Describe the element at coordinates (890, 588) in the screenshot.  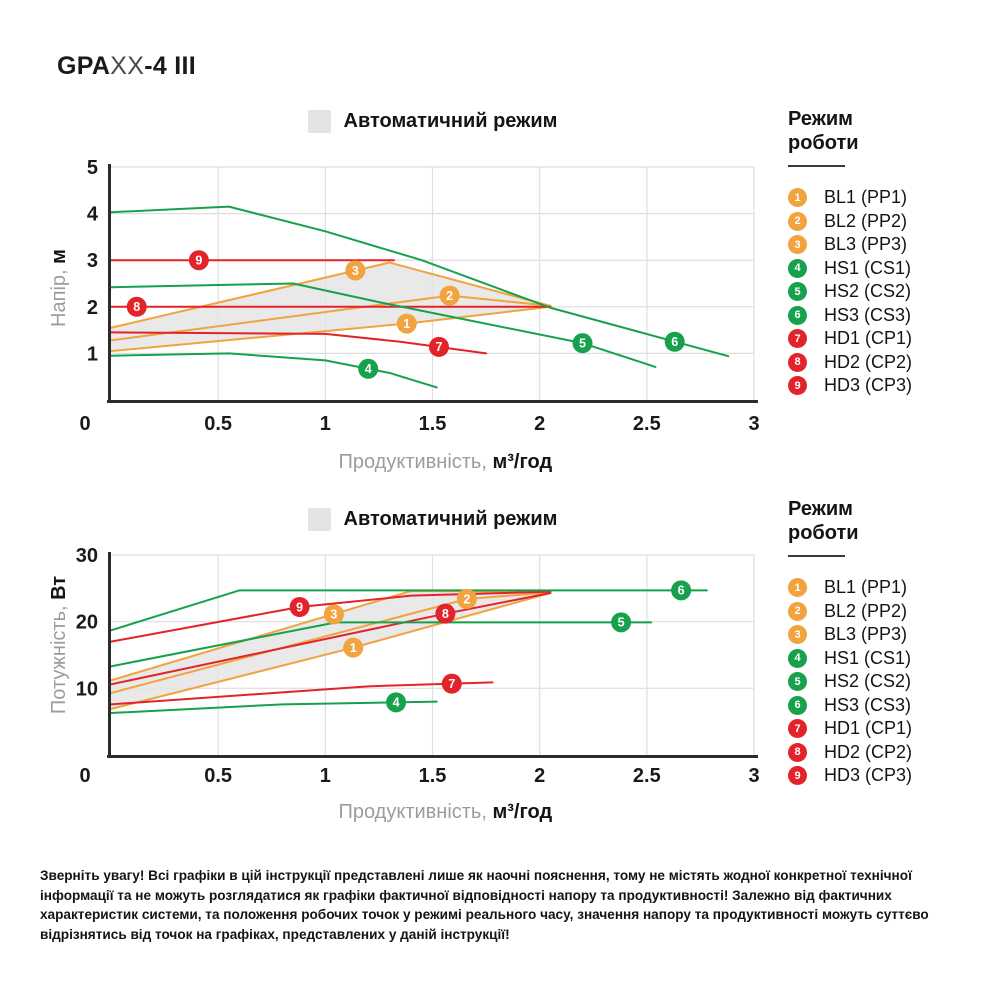
I see `legend-item: 1 BL1 (PP1)` at that location.